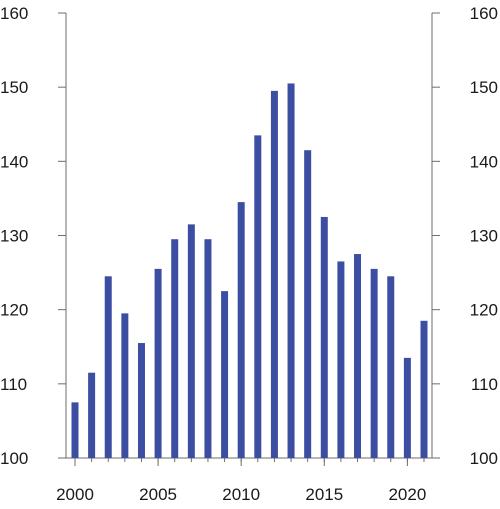 The width and height of the screenshot is (500, 509). What do you see at coordinates (14, 310) in the screenshot?
I see `left-y-tick-label: 120` at bounding box center [14, 310].